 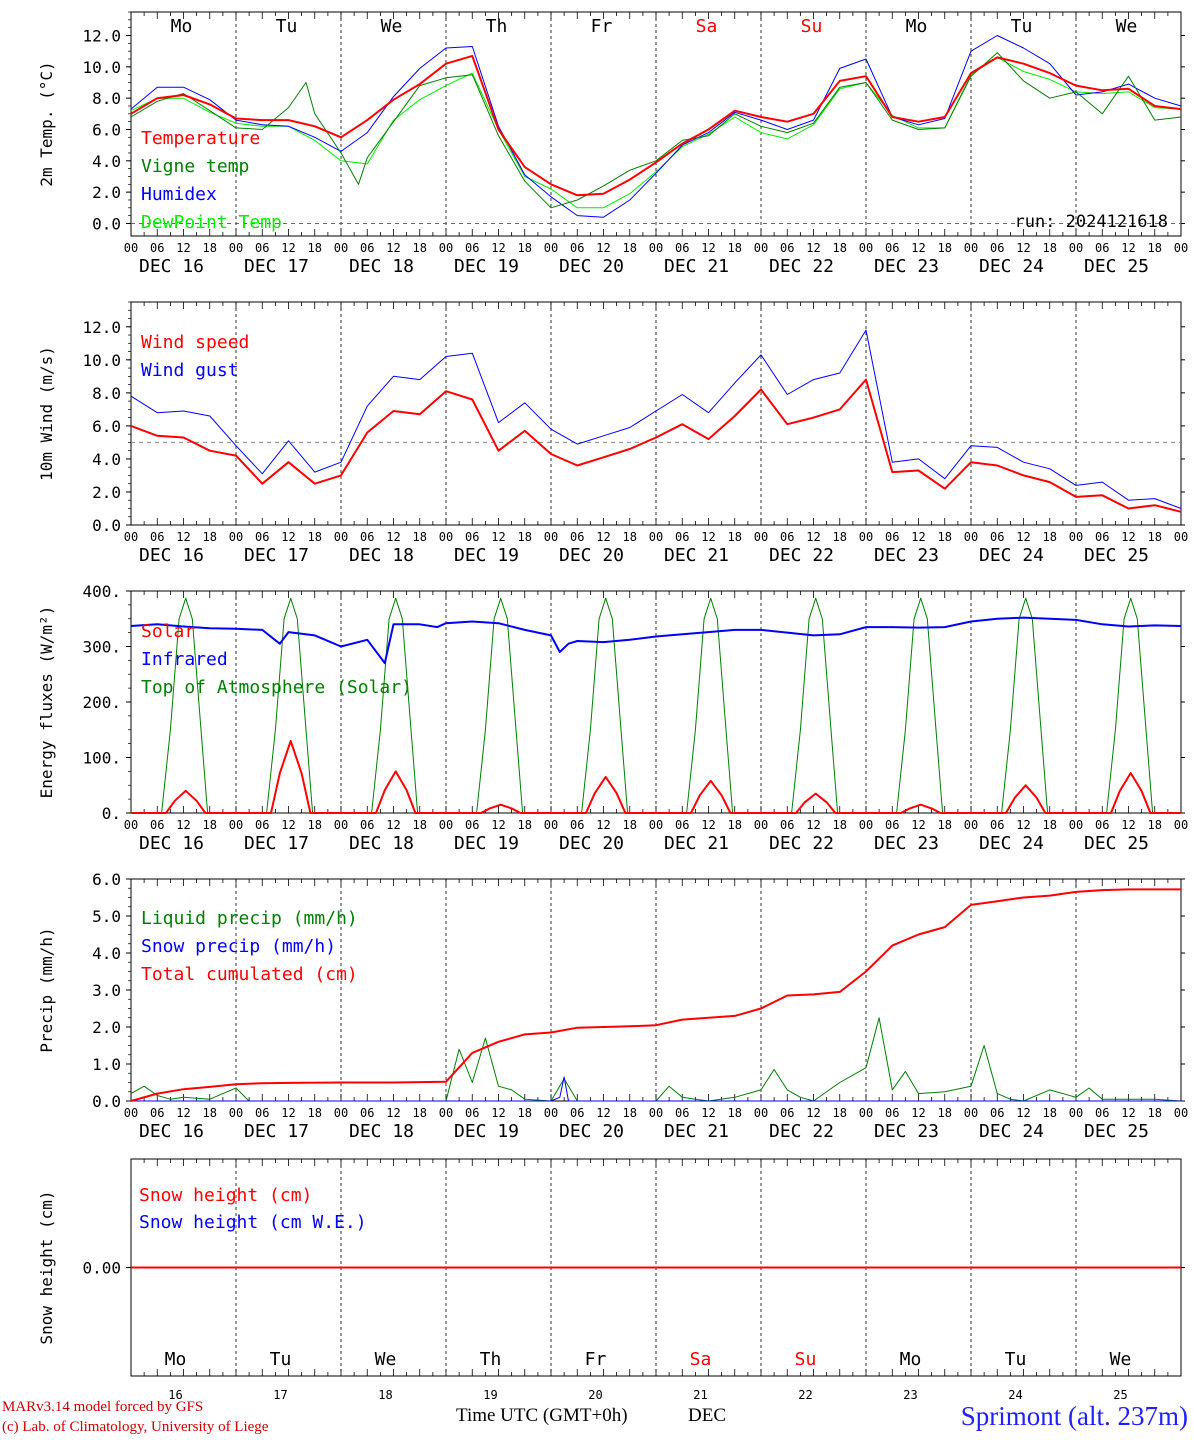 I want to click on legend-entry: Humidex, so click(x=179, y=194).